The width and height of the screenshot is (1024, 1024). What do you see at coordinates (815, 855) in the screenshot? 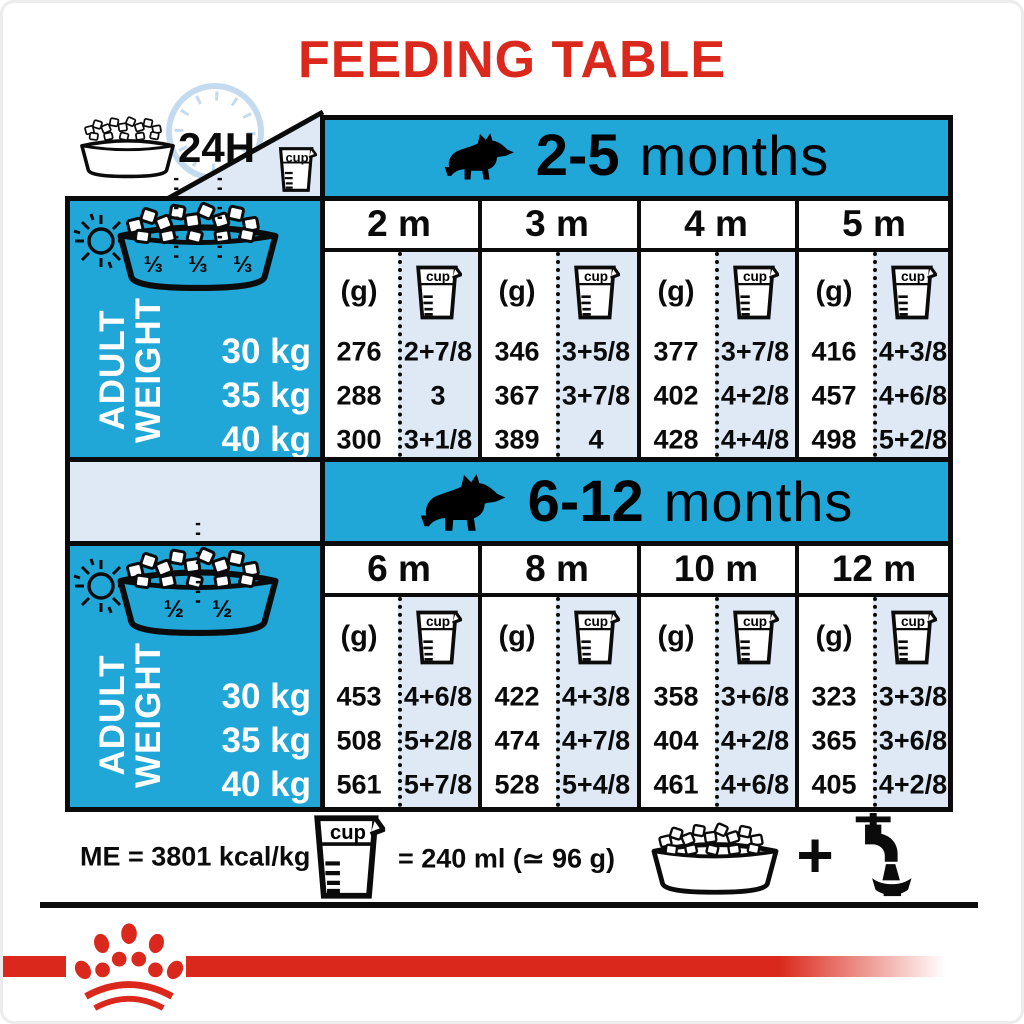
I see `plus-icon: +` at bounding box center [815, 855].